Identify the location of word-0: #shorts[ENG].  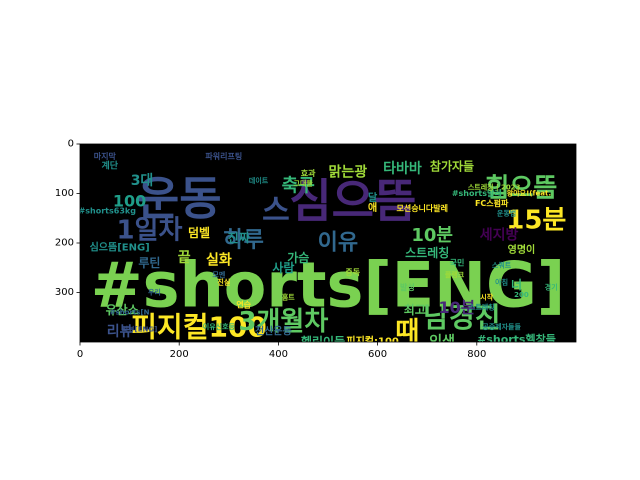
(328, 285).